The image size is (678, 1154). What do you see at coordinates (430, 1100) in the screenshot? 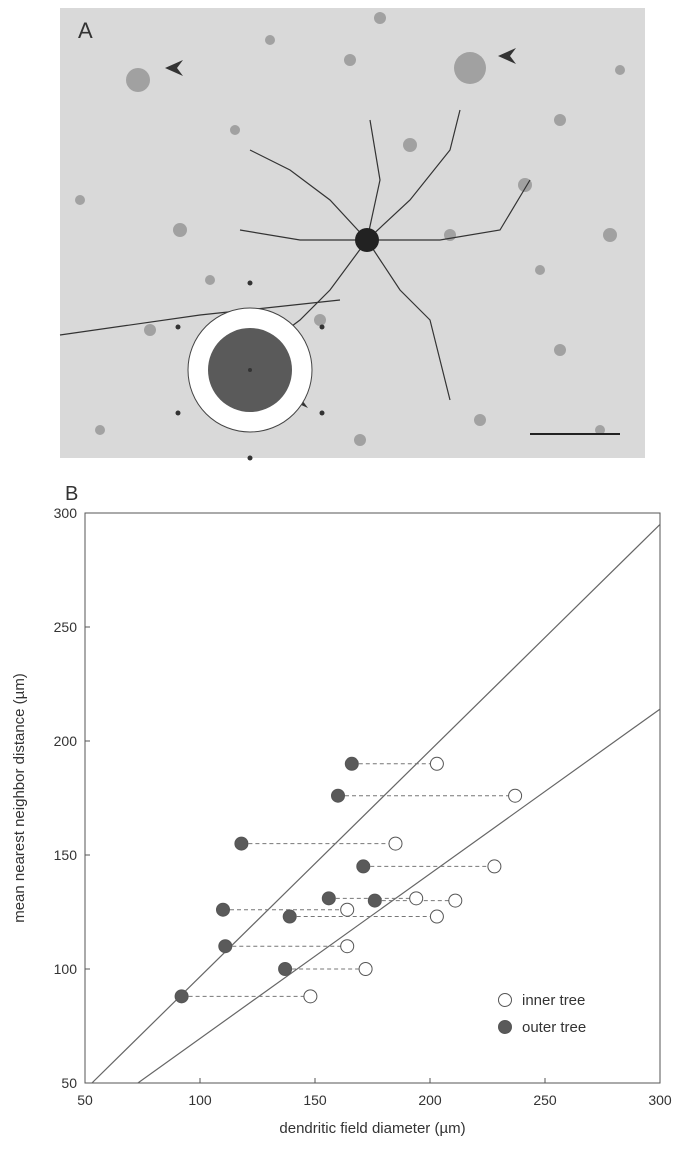
I see `x-tick-label: 200` at bounding box center [430, 1100].